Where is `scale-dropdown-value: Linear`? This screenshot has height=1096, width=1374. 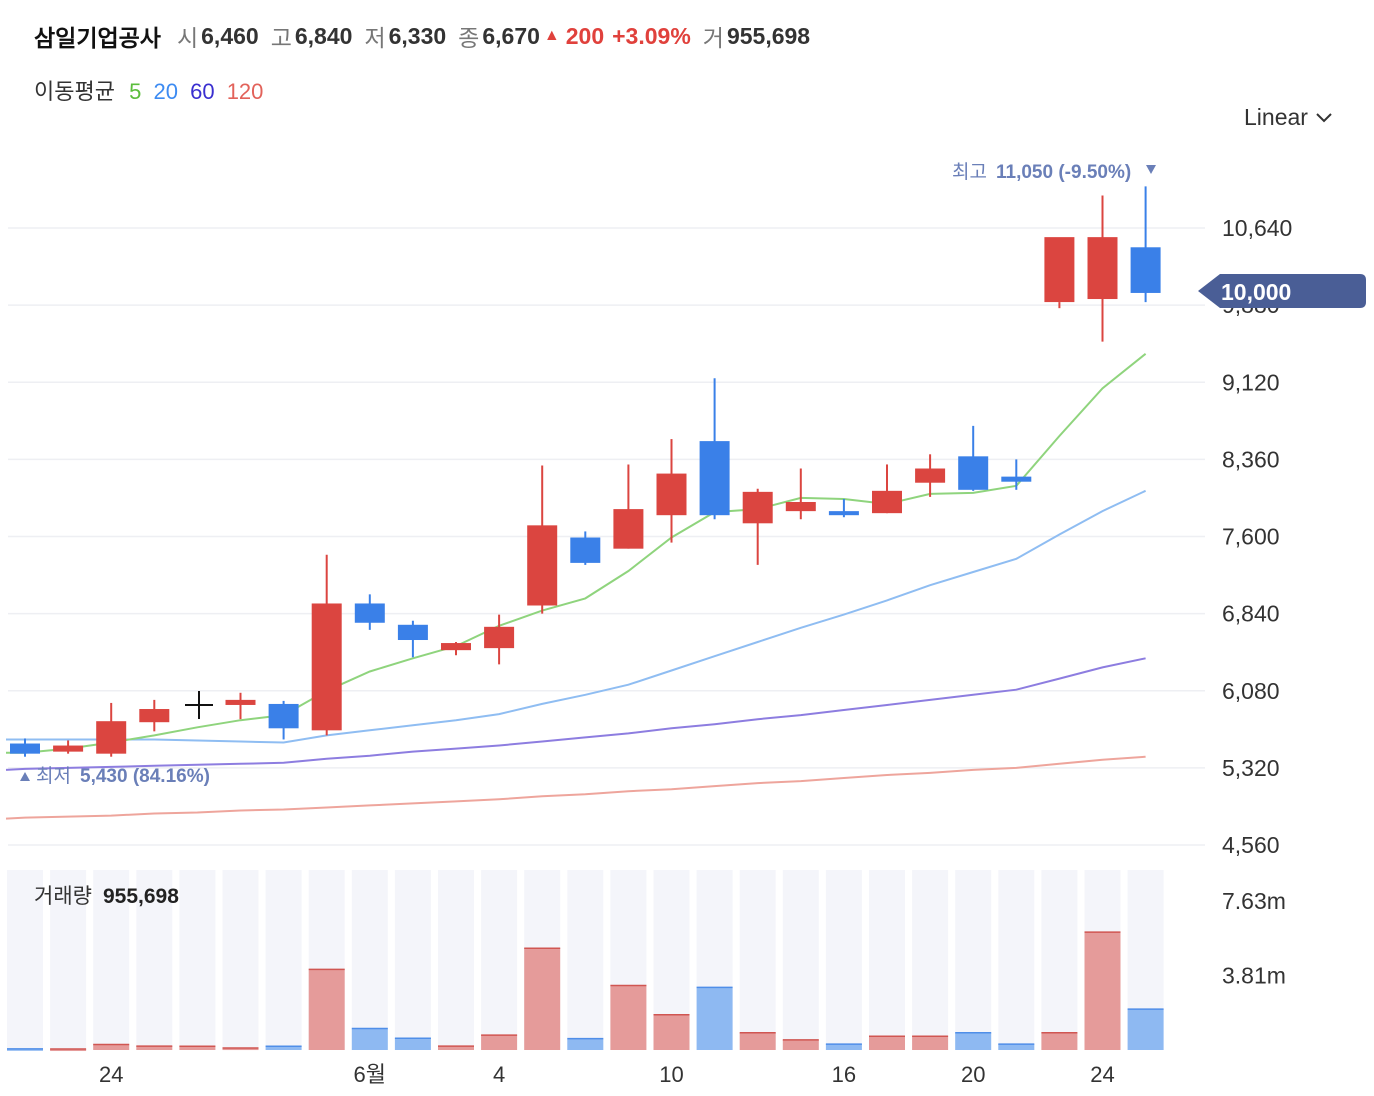
scale-dropdown-value: Linear is located at coordinates (1276, 117).